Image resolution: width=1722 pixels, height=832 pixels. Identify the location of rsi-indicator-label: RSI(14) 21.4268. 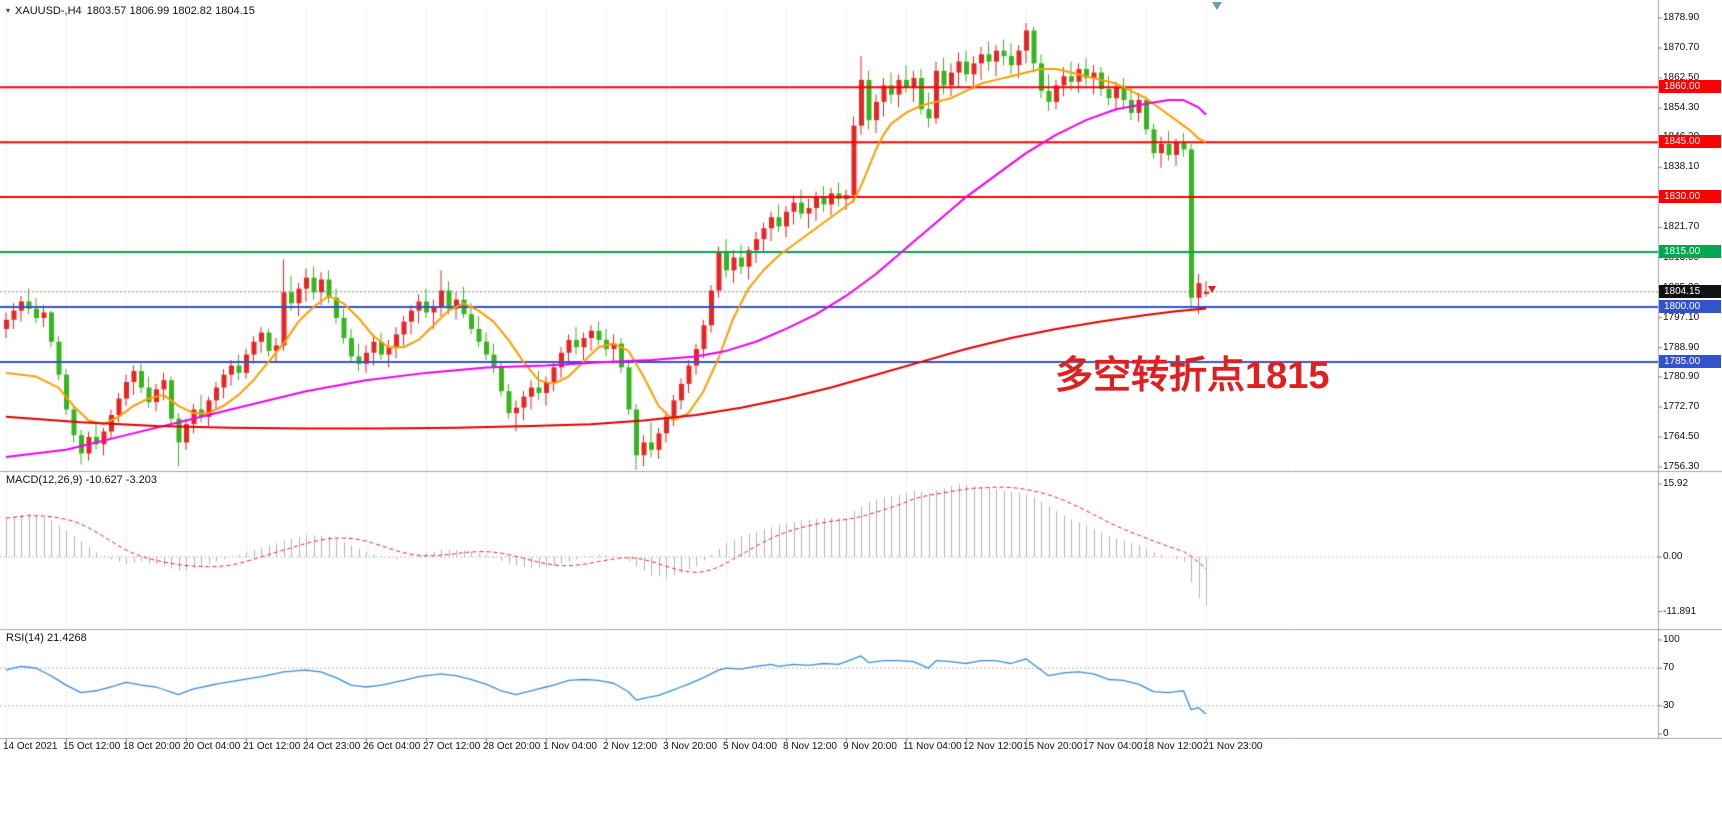
(46, 638).